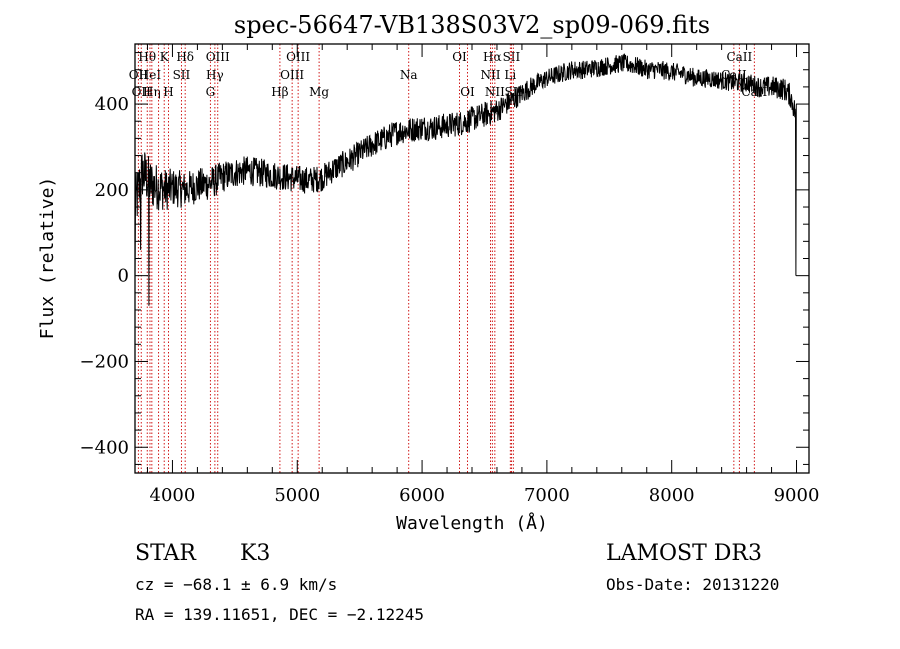 This screenshot has width=900, height=649. What do you see at coordinates (672, 495) in the screenshot?
I see `x-tick-label: 8000` at bounding box center [672, 495].